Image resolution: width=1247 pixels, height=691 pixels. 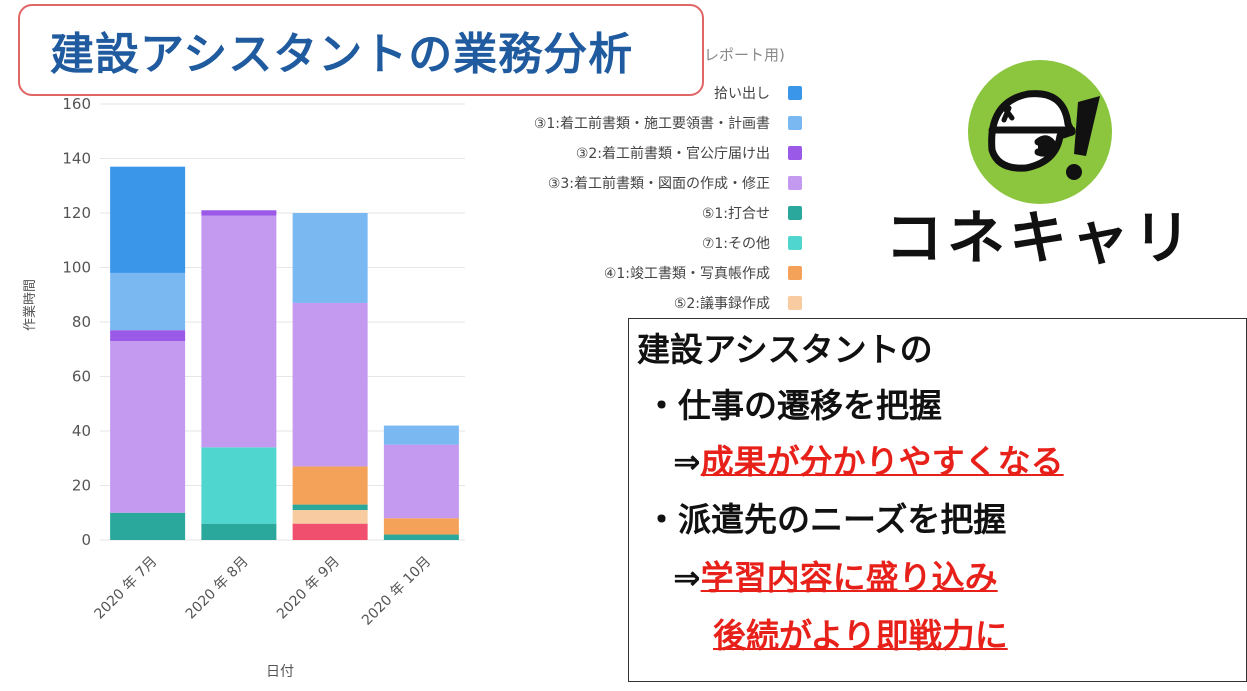 I want to click on y-tick-label: 120, so click(x=76, y=213).